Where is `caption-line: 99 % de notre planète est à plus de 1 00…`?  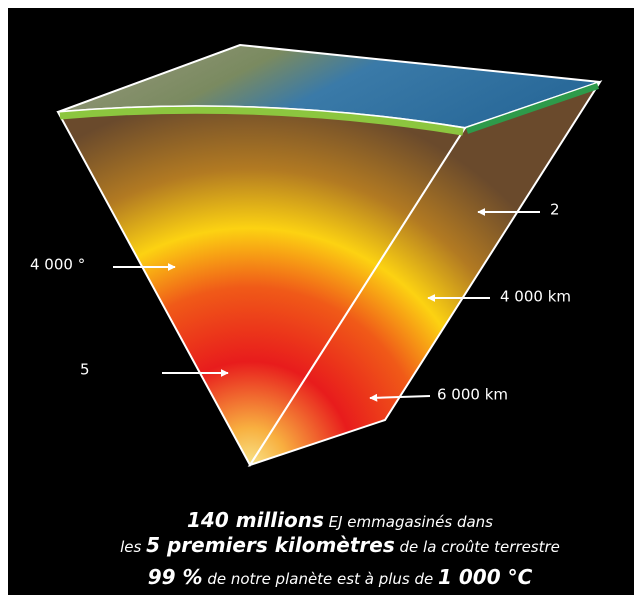 caption-line: 99 % de notre planète est à plus de 1 00… is located at coordinates (340, 577).